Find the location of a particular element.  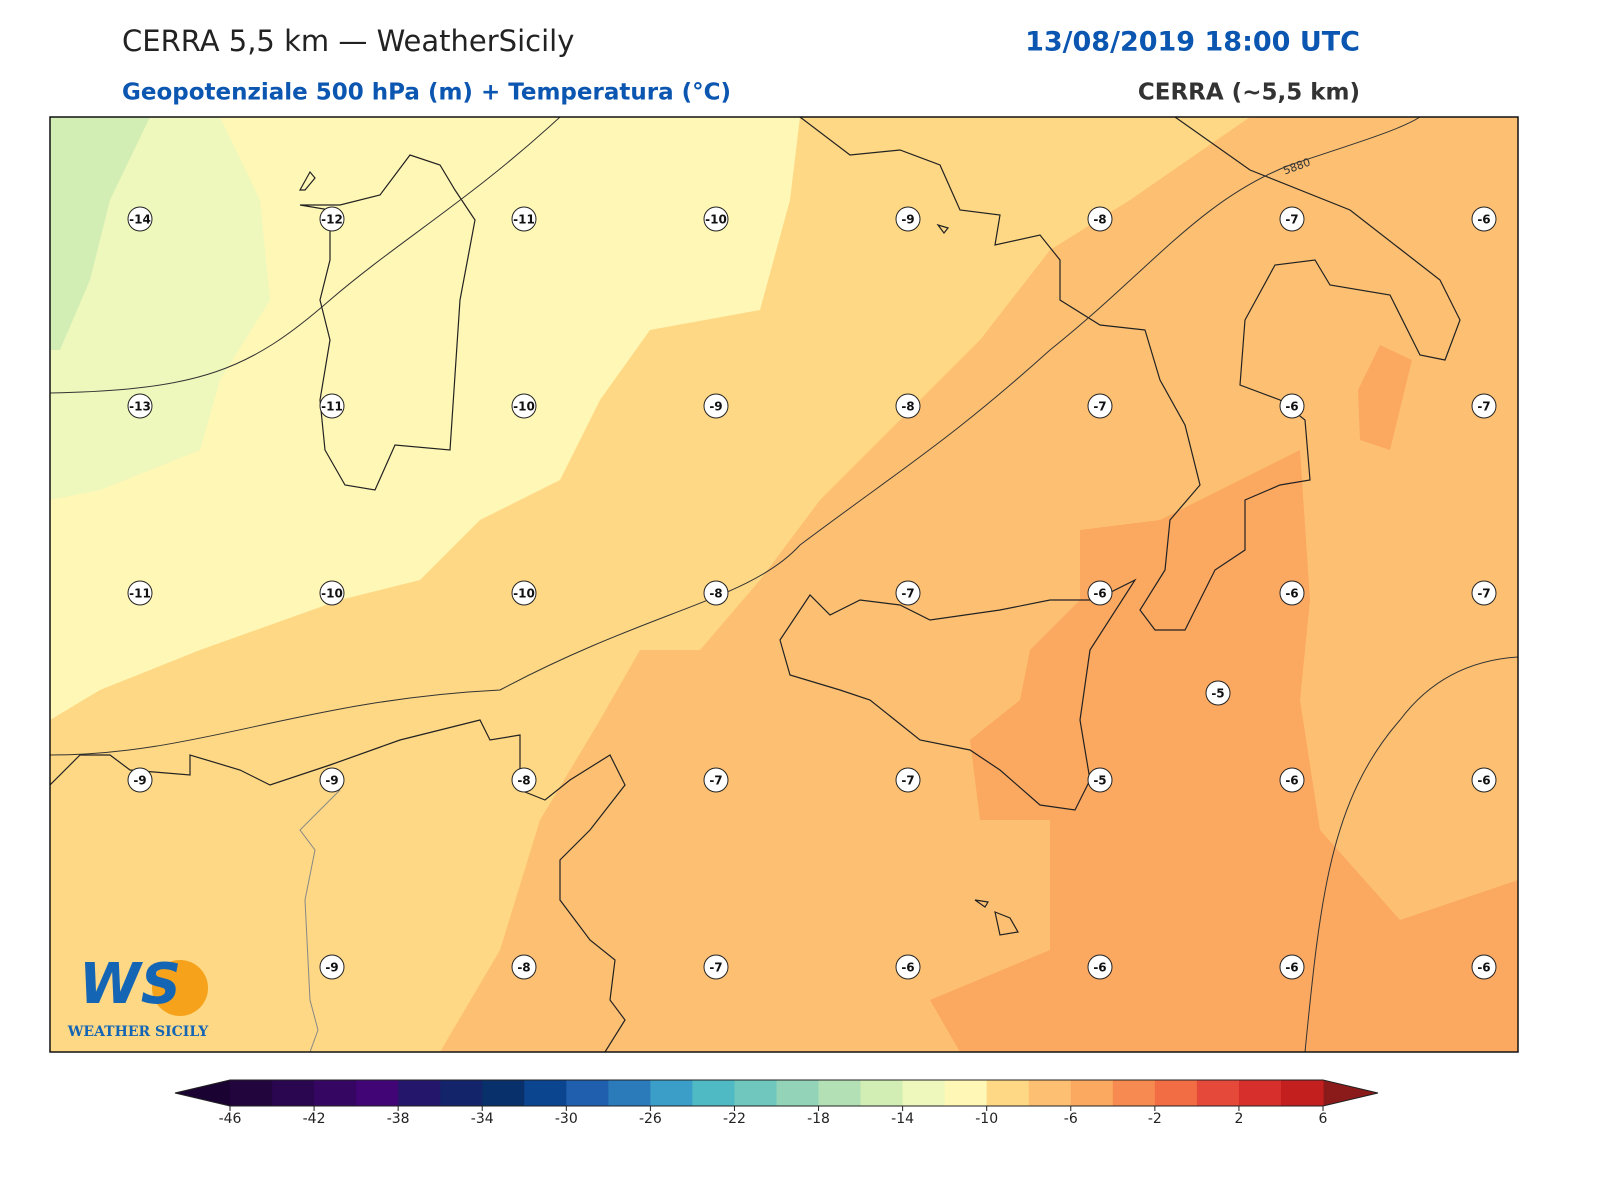

logo-mark: WS is located at coordinates (130, 984).